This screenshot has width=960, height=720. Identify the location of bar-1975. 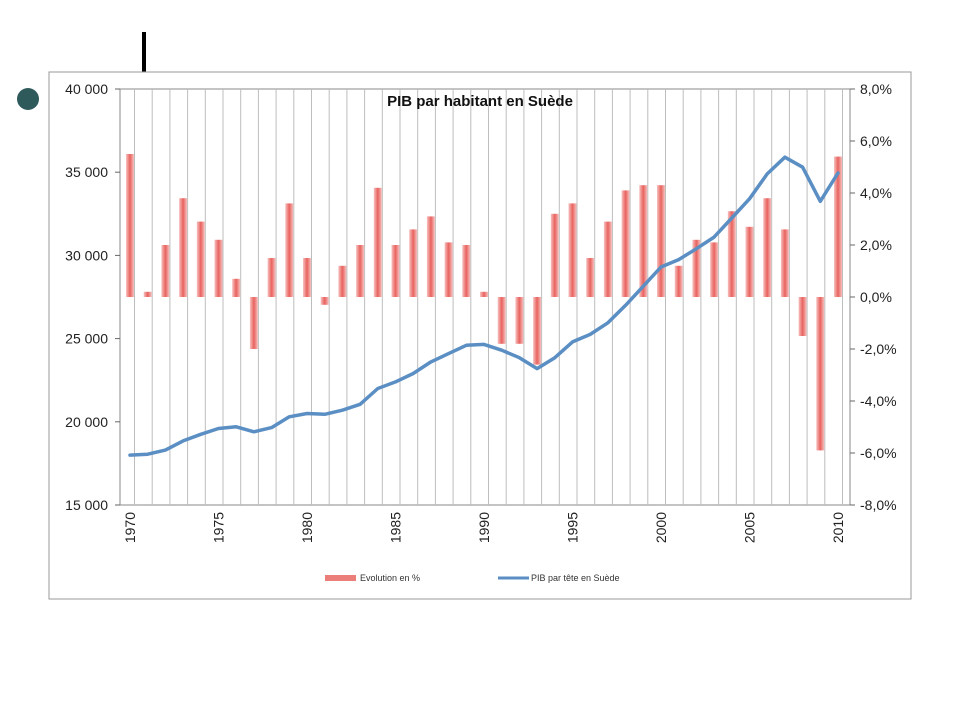
(218, 268).